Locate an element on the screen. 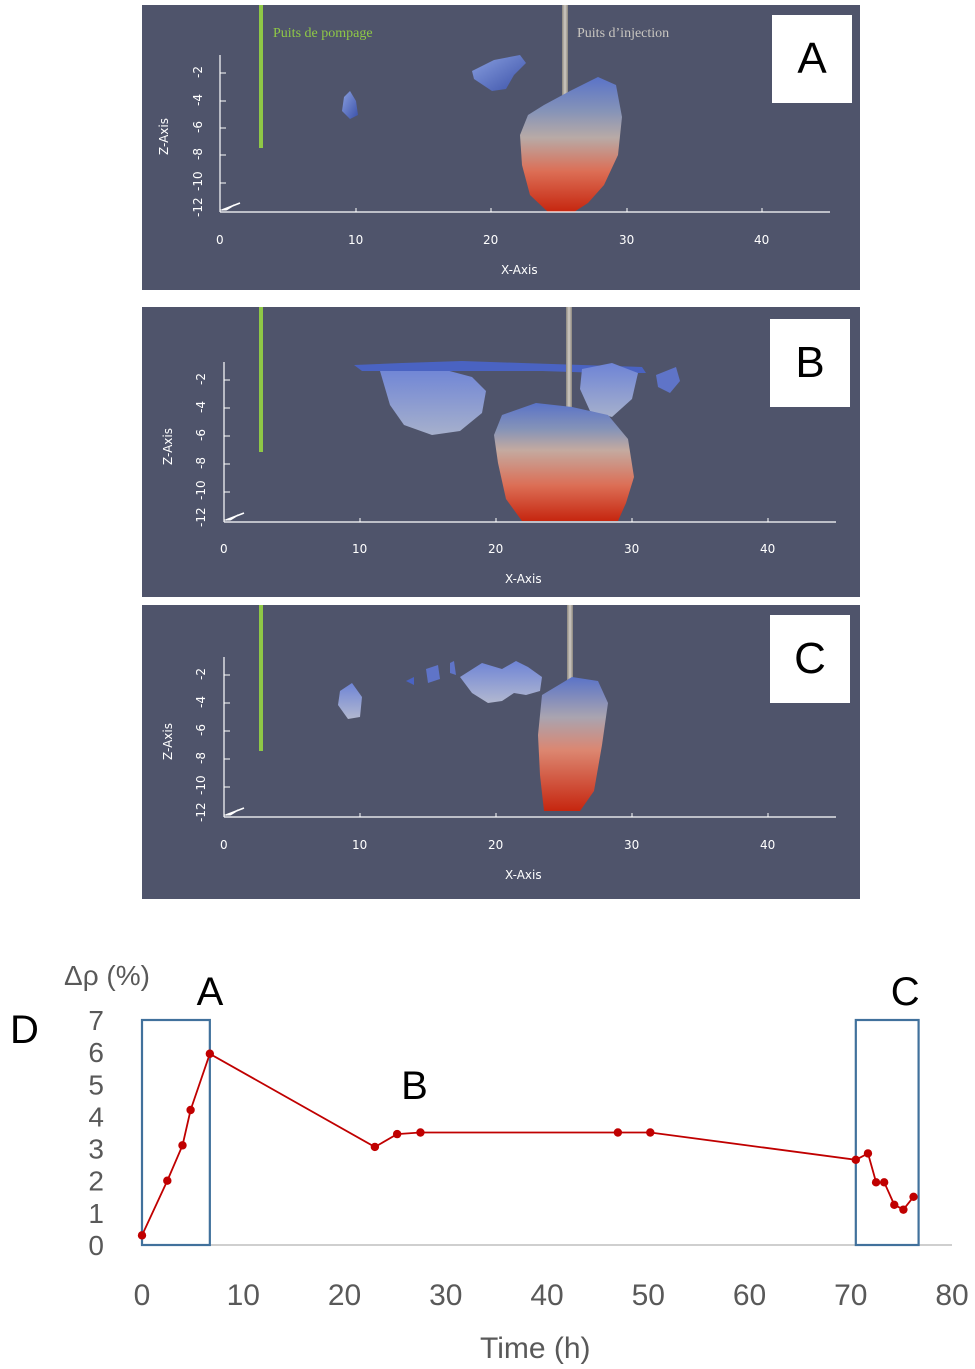  annotation-a: A is located at coordinates (210, 992).